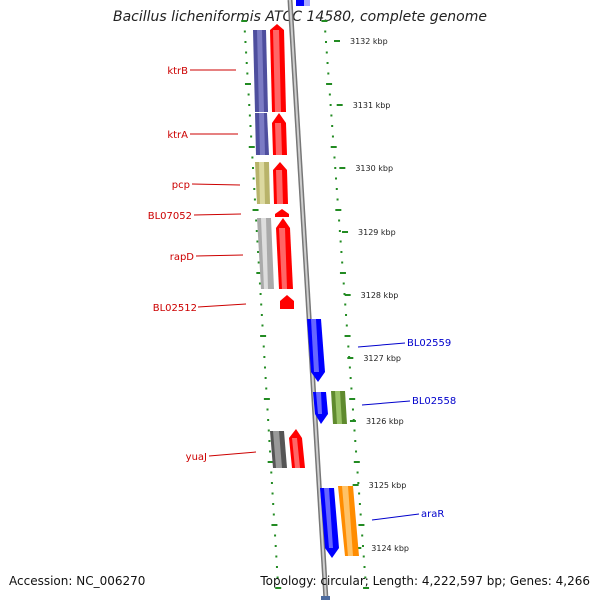  Describe the element at coordinates (388, 485) in the screenshot. I see `kbp-tick-label: 3125 kbp` at that location.